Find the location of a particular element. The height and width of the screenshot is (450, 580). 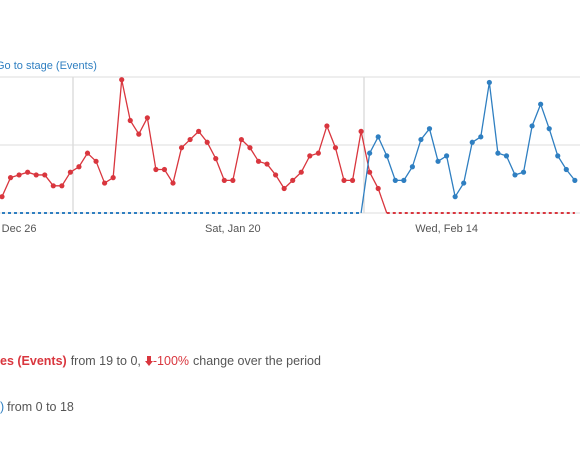

summary-text: from 19 to 0, is located at coordinates (105, 361).